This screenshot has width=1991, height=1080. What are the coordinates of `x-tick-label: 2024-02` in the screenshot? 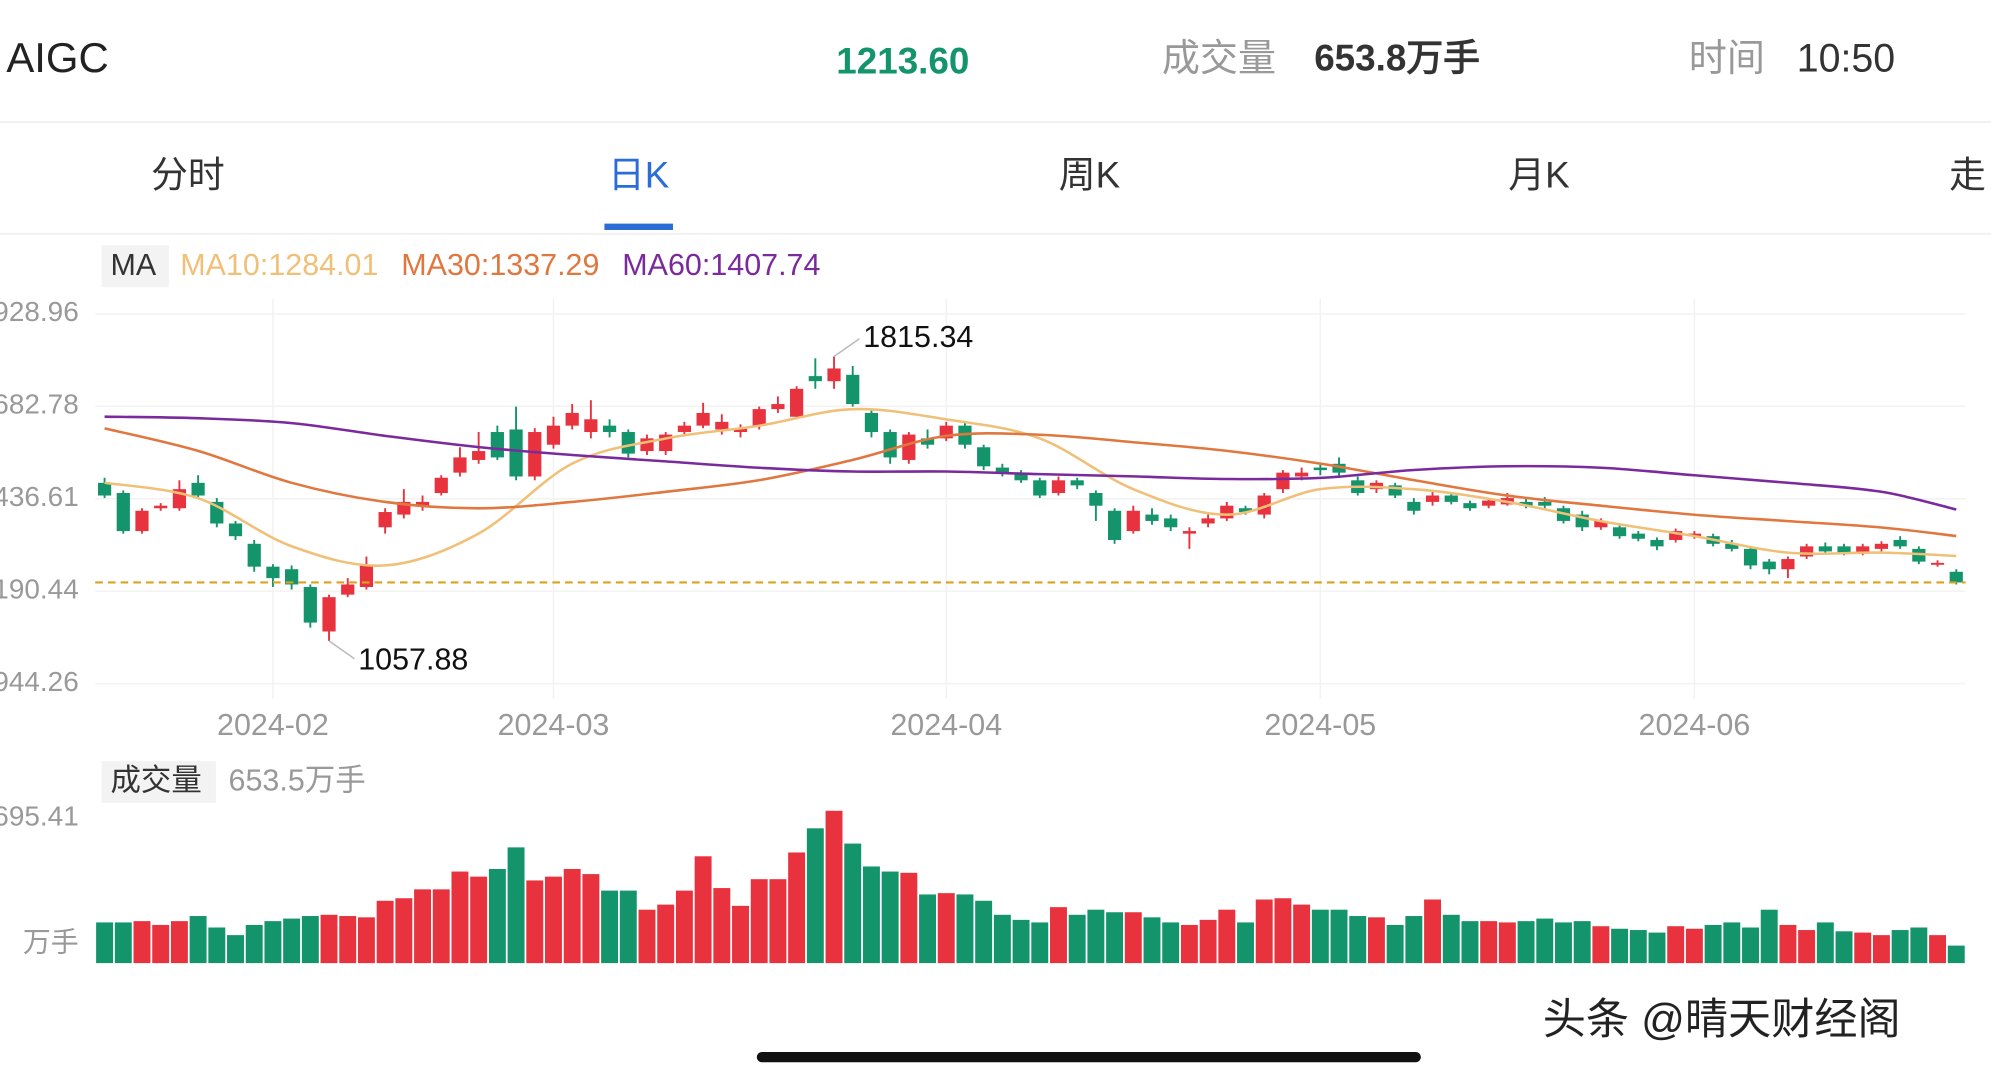 It's located at (273, 725).